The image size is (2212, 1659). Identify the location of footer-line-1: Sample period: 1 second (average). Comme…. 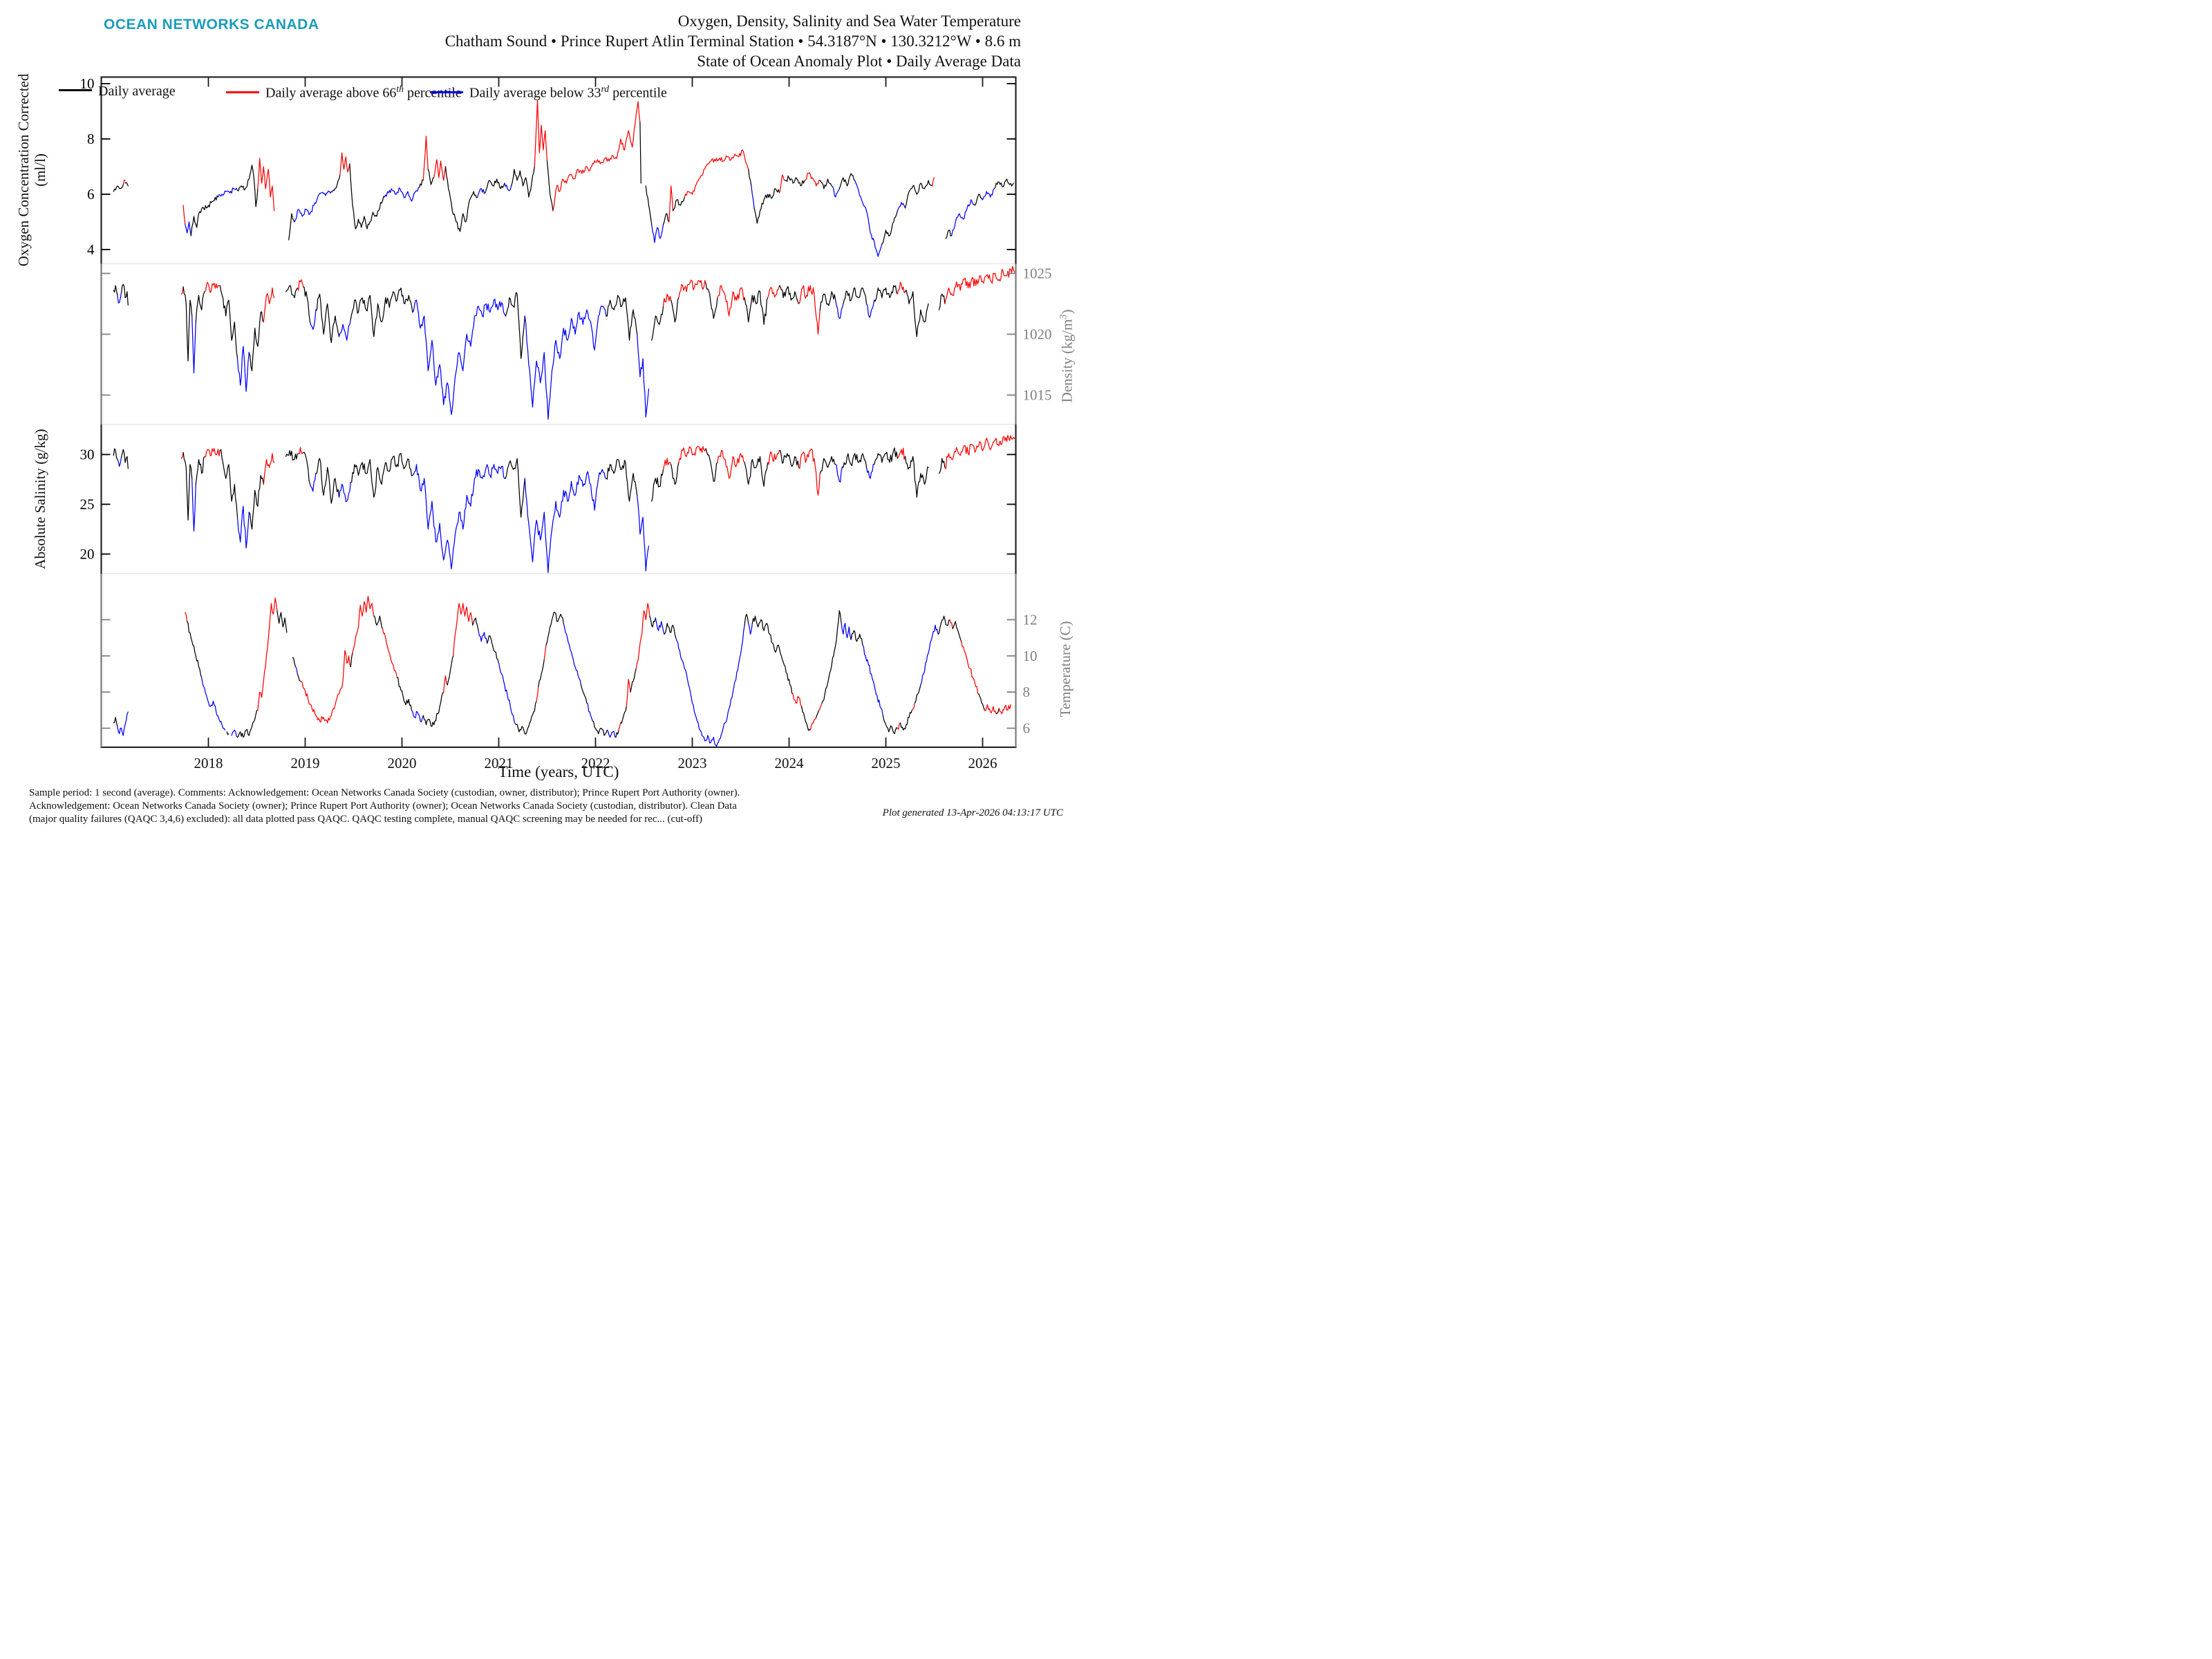
(385, 793).